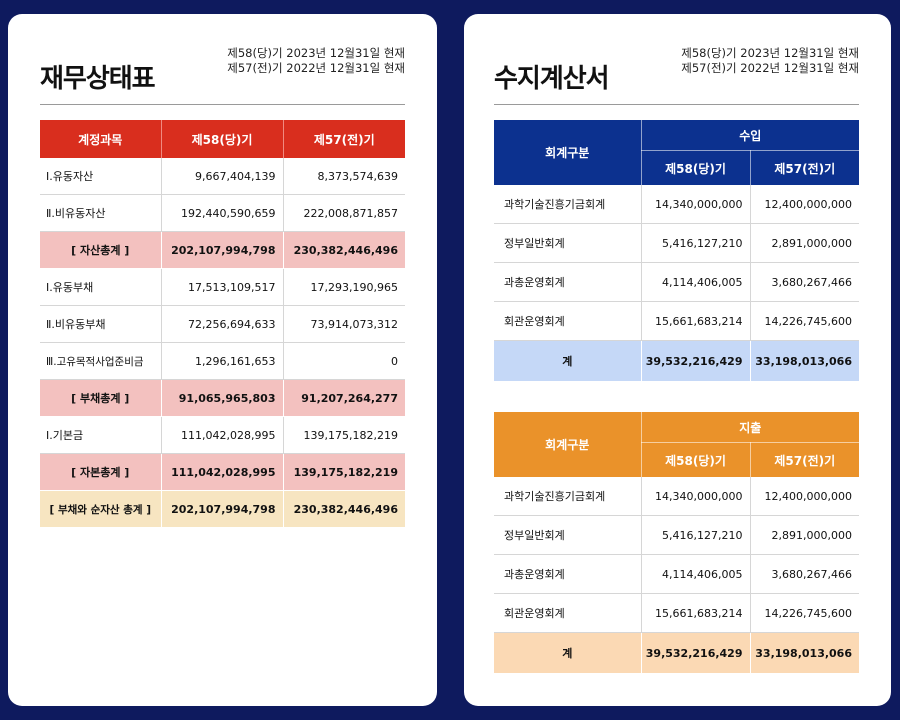 Image resolution: width=900 pixels, height=720 pixels. Describe the element at coordinates (100, 324) in the screenshot. I see `row-label: Ⅱ.비유동부채` at that location.